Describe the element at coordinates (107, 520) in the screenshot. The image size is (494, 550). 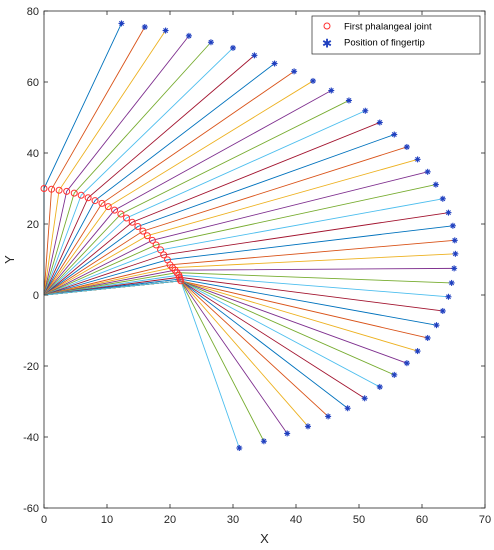
I see `x-tick-label: 10` at that location.